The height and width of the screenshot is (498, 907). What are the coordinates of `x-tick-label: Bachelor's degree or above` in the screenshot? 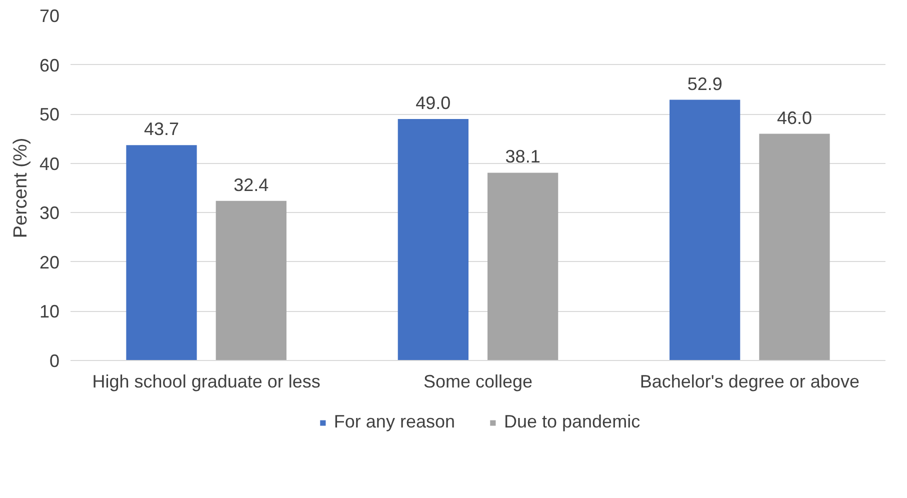 It's located at (750, 382).